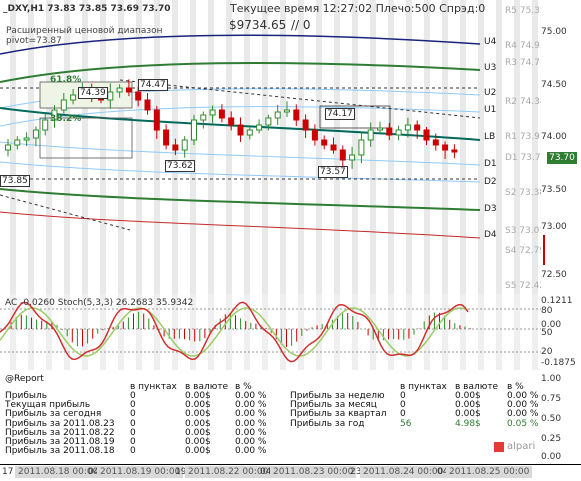 The width and height of the screenshot is (581, 481). I want to click on level-d1: D1, so click(490, 164).